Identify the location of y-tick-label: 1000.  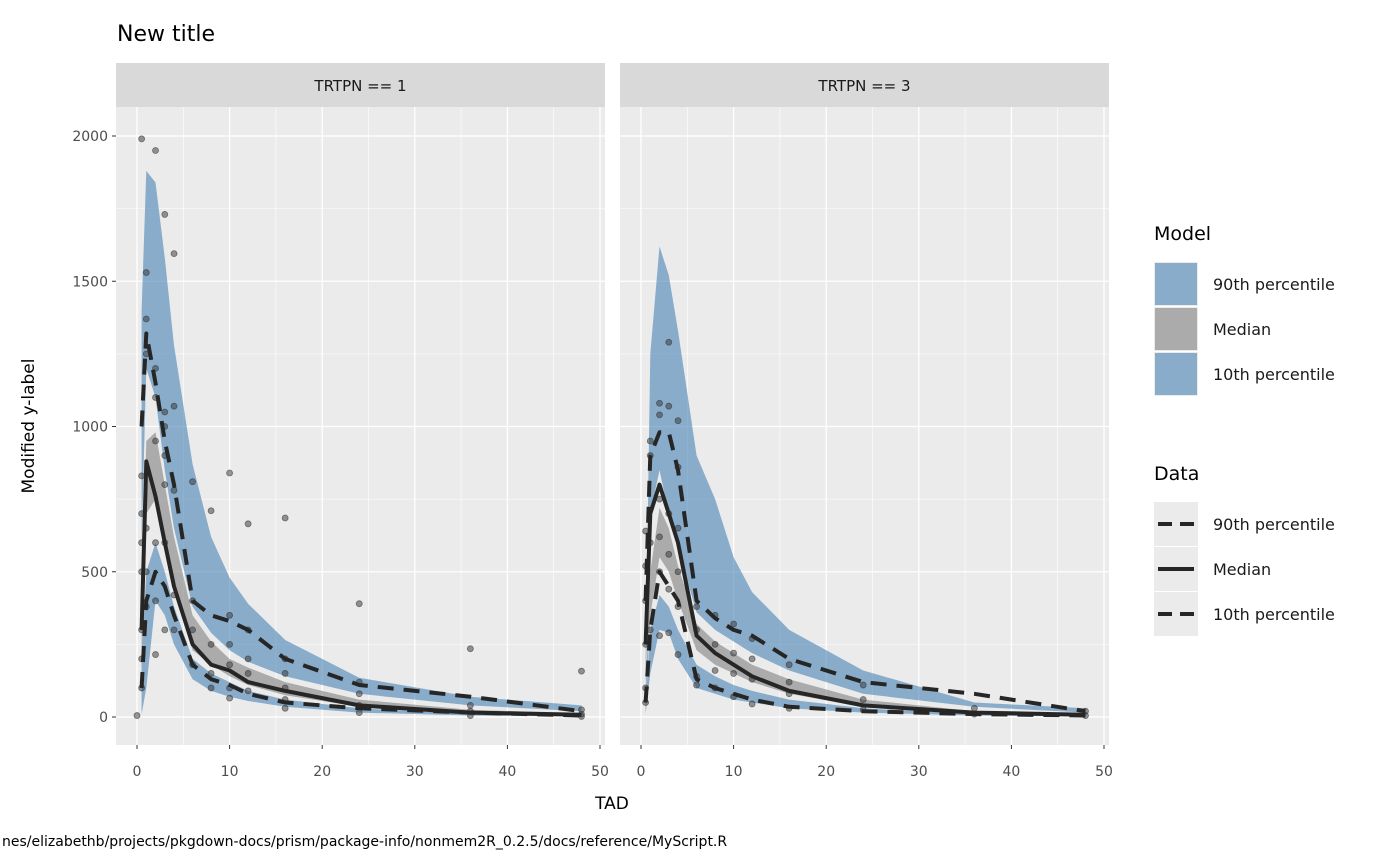
(90, 428).